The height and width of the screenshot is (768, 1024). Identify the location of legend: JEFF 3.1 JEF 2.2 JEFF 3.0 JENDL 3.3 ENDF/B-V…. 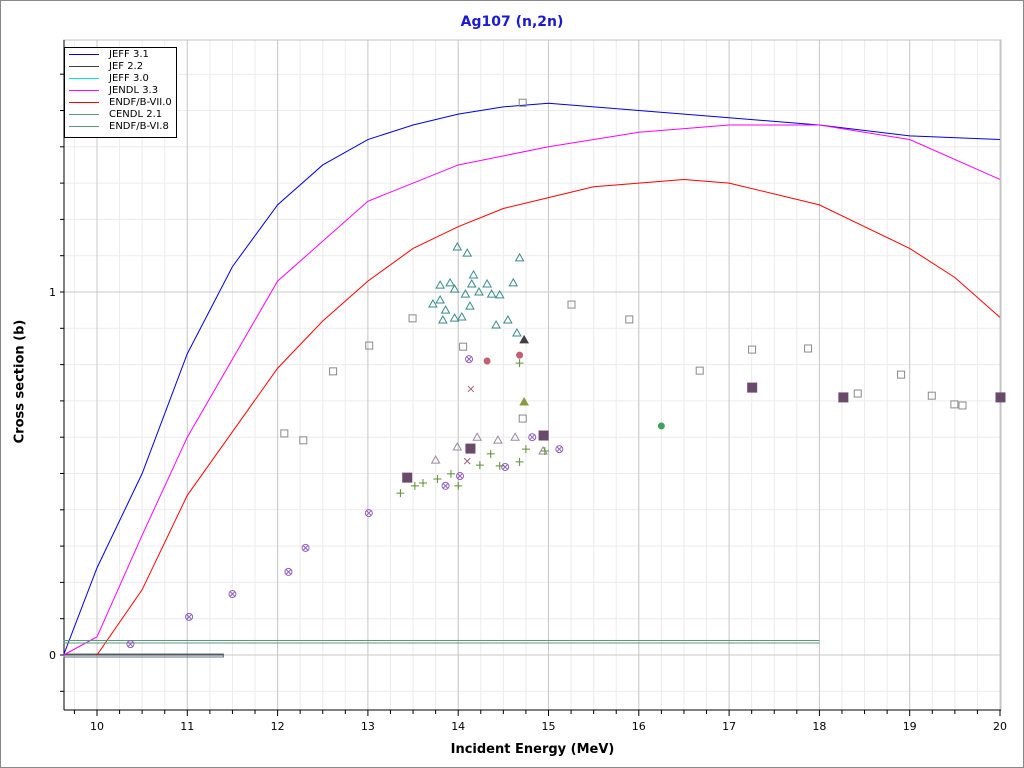
(120, 92).